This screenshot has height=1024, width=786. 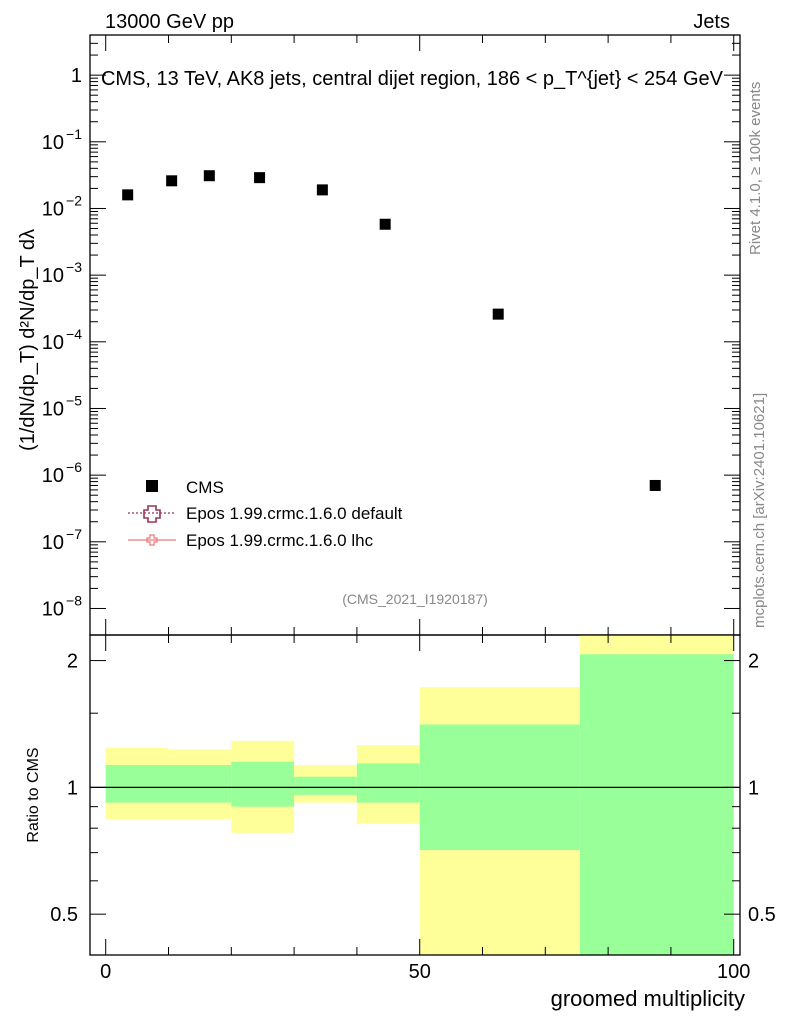 I want to click on ratio-y-tick-label: 1, so click(x=72, y=788).